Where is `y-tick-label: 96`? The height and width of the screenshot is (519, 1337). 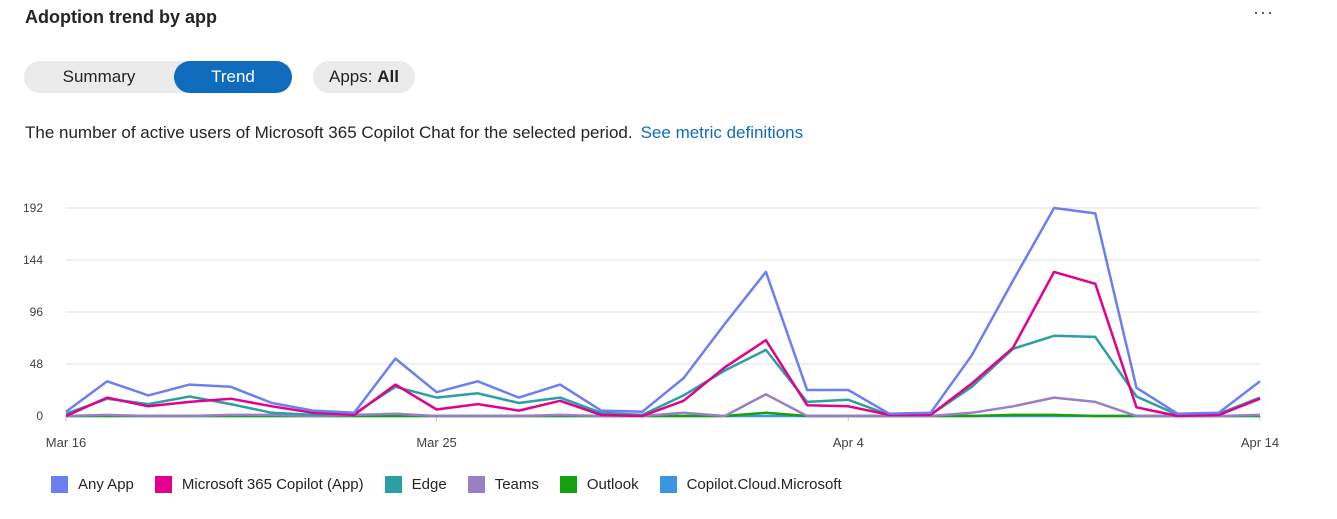
y-tick-label: 96 is located at coordinates (37, 312).